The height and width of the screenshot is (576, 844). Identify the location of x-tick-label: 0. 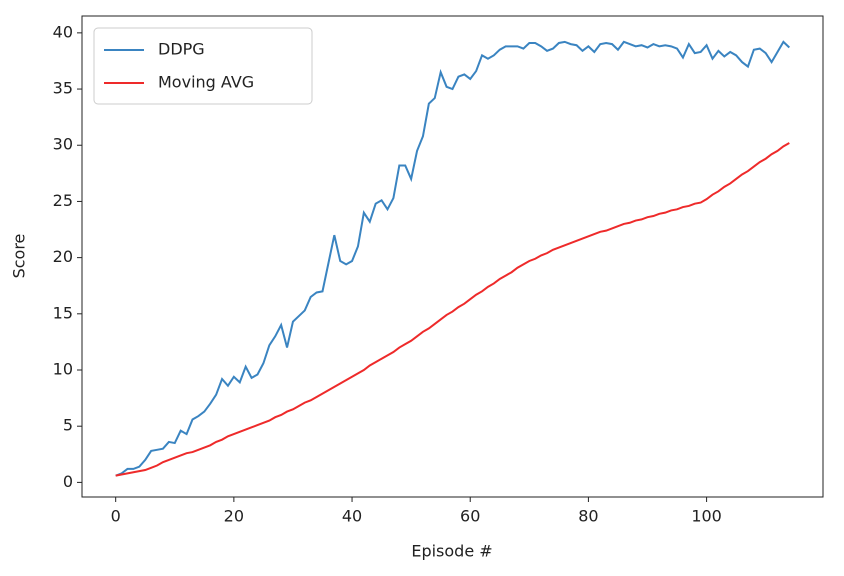
(116, 516).